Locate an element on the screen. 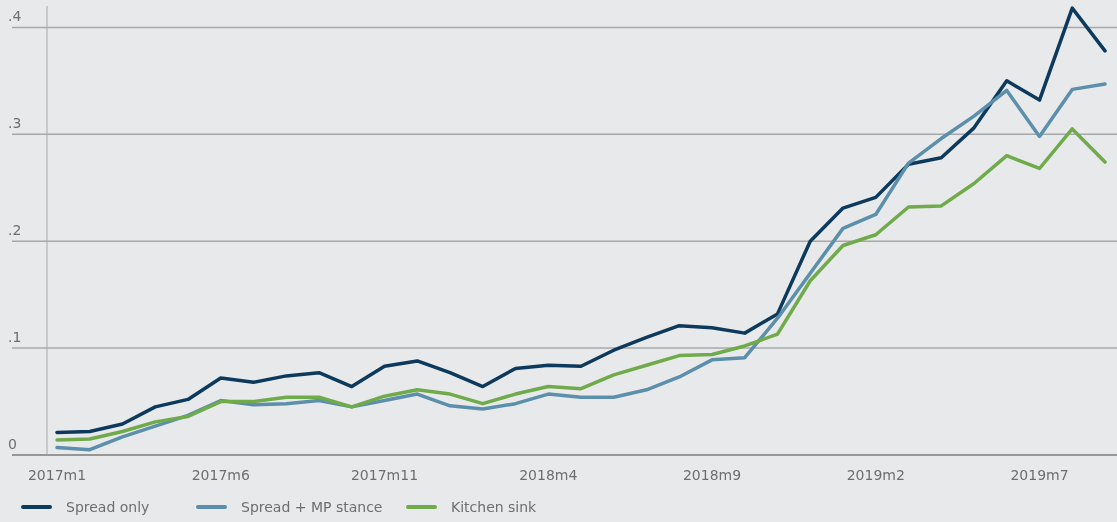 The width and height of the screenshot is (1117, 522). x-tick-label: 2018m9 is located at coordinates (712, 475).